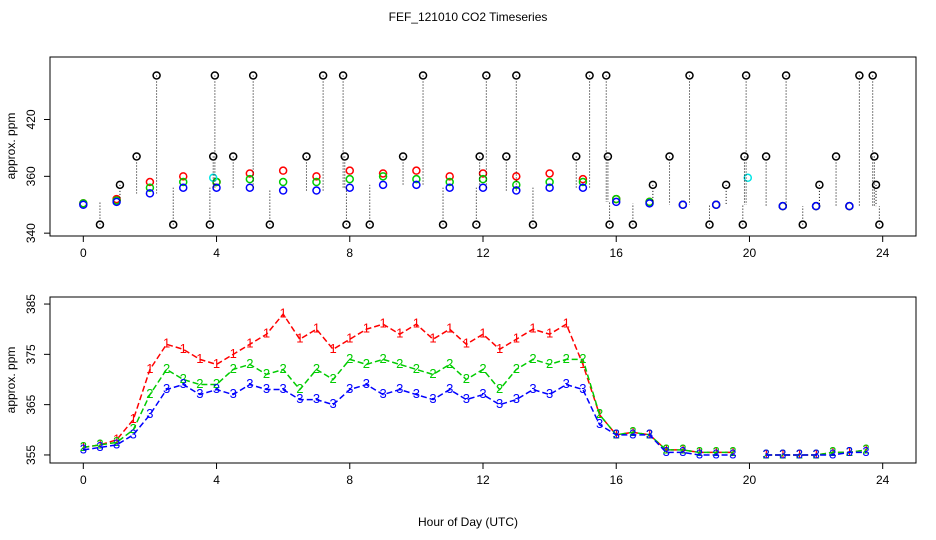 This screenshot has height=540, width=936. I want to click on x-tick-label: 4, so click(216, 480).